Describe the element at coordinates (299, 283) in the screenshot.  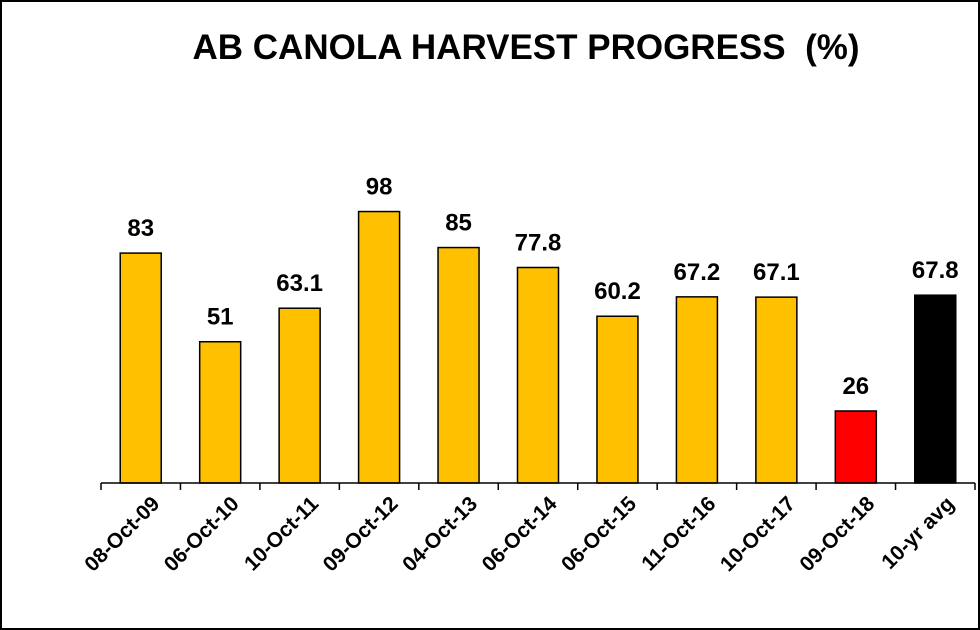
I see `value-label: 63.1` at that location.